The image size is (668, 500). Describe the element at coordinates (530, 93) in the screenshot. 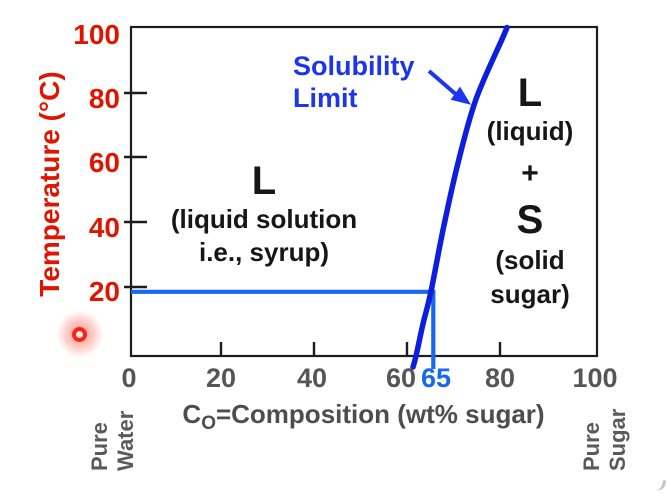

I see `region-l-symbol: L` at that location.